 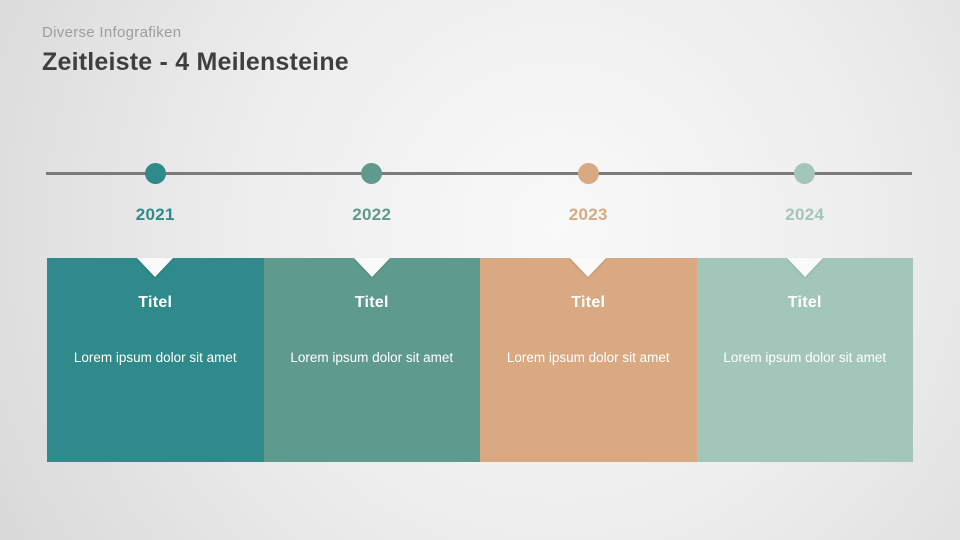 I want to click on milestone-card-2022: Titel Lorem ipsum dolor sit amet, so click(x=371, y=360).